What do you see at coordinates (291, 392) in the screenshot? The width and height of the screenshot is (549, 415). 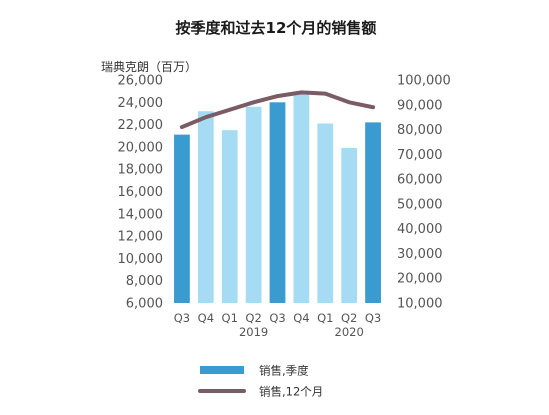 I see `legend-label: 销售,12个月` at bounding box center [291, 392].